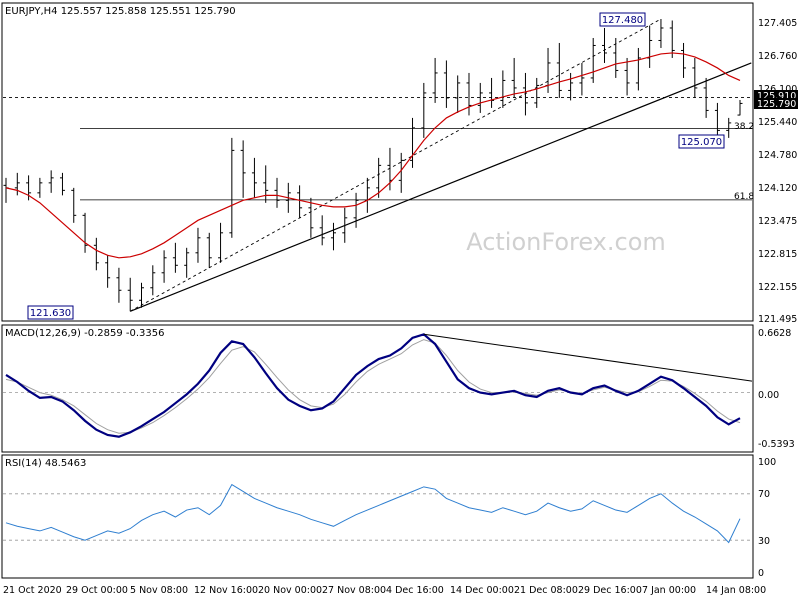  I want to click on rsi-header: RSI(14) 48.5463, so click(45, 463).